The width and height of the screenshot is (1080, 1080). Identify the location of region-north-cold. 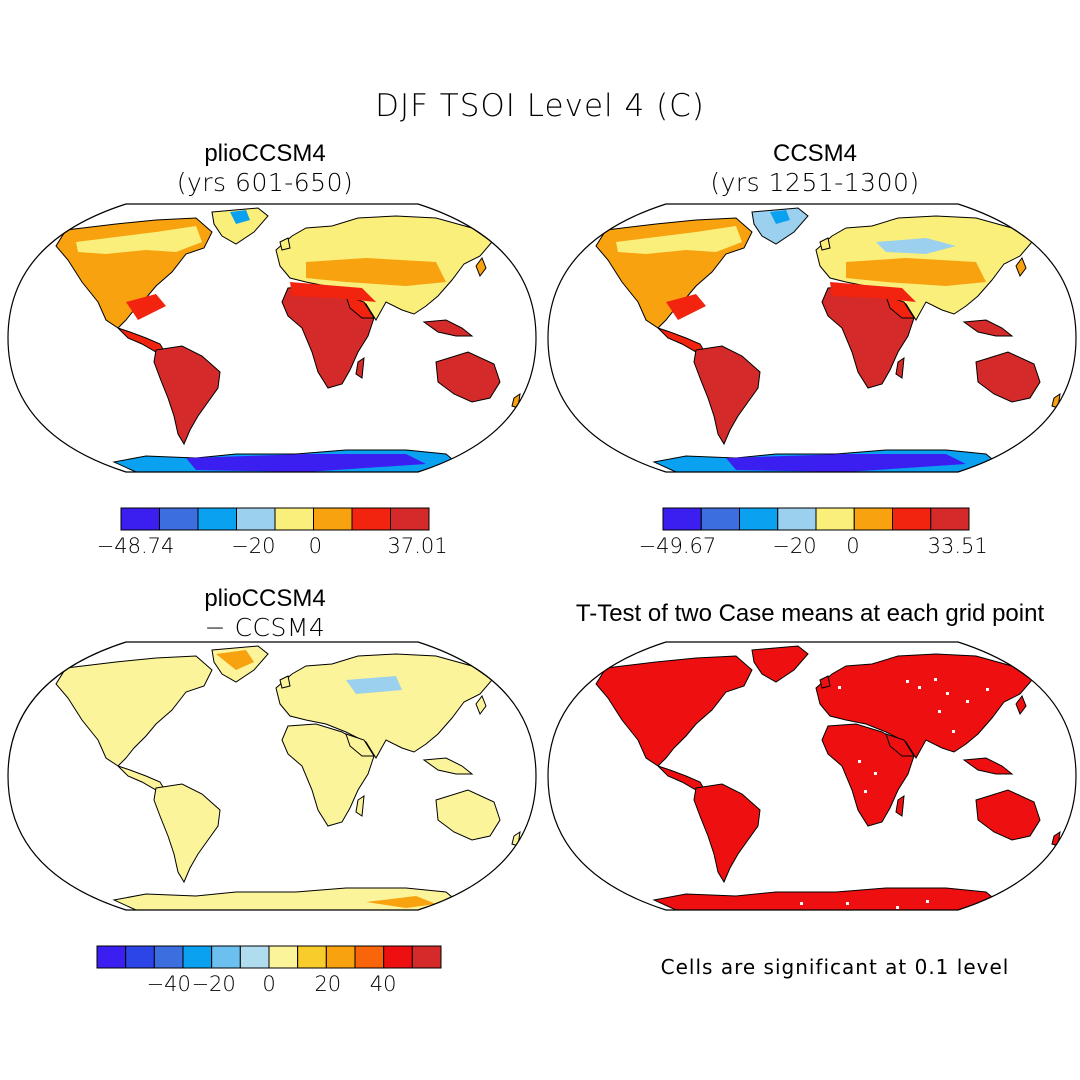
(139, 240).